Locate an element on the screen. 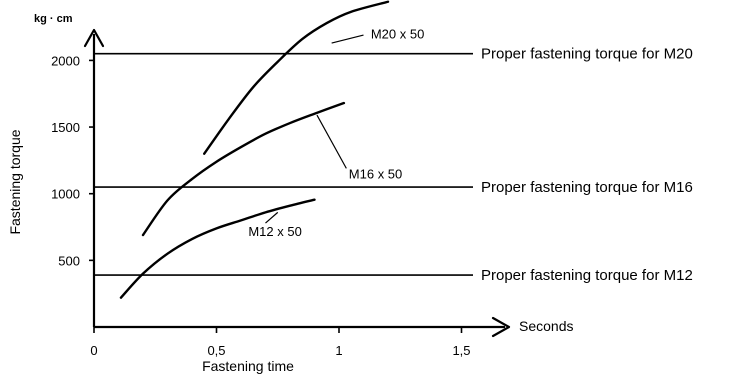 The height and width of the screenshot is (379, 750). curve-label: M20 x 50 is located at coordinates (397, 34).